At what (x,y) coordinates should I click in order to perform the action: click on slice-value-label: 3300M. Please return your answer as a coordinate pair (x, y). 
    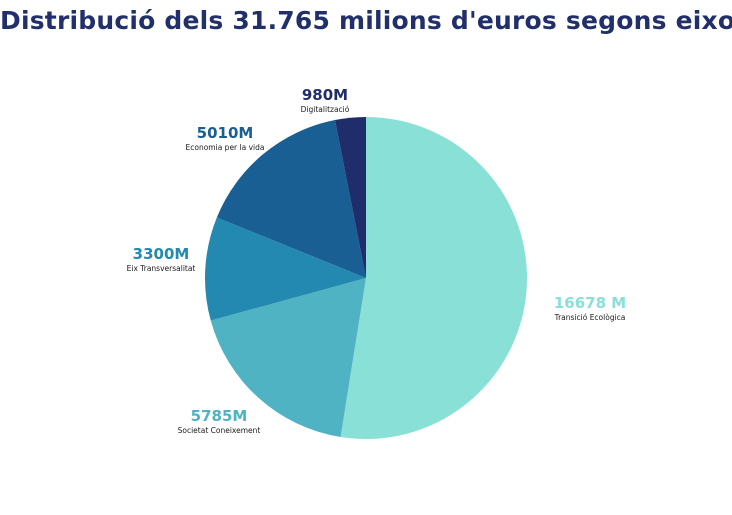
    Looking at the image, I should click on (161, 254).